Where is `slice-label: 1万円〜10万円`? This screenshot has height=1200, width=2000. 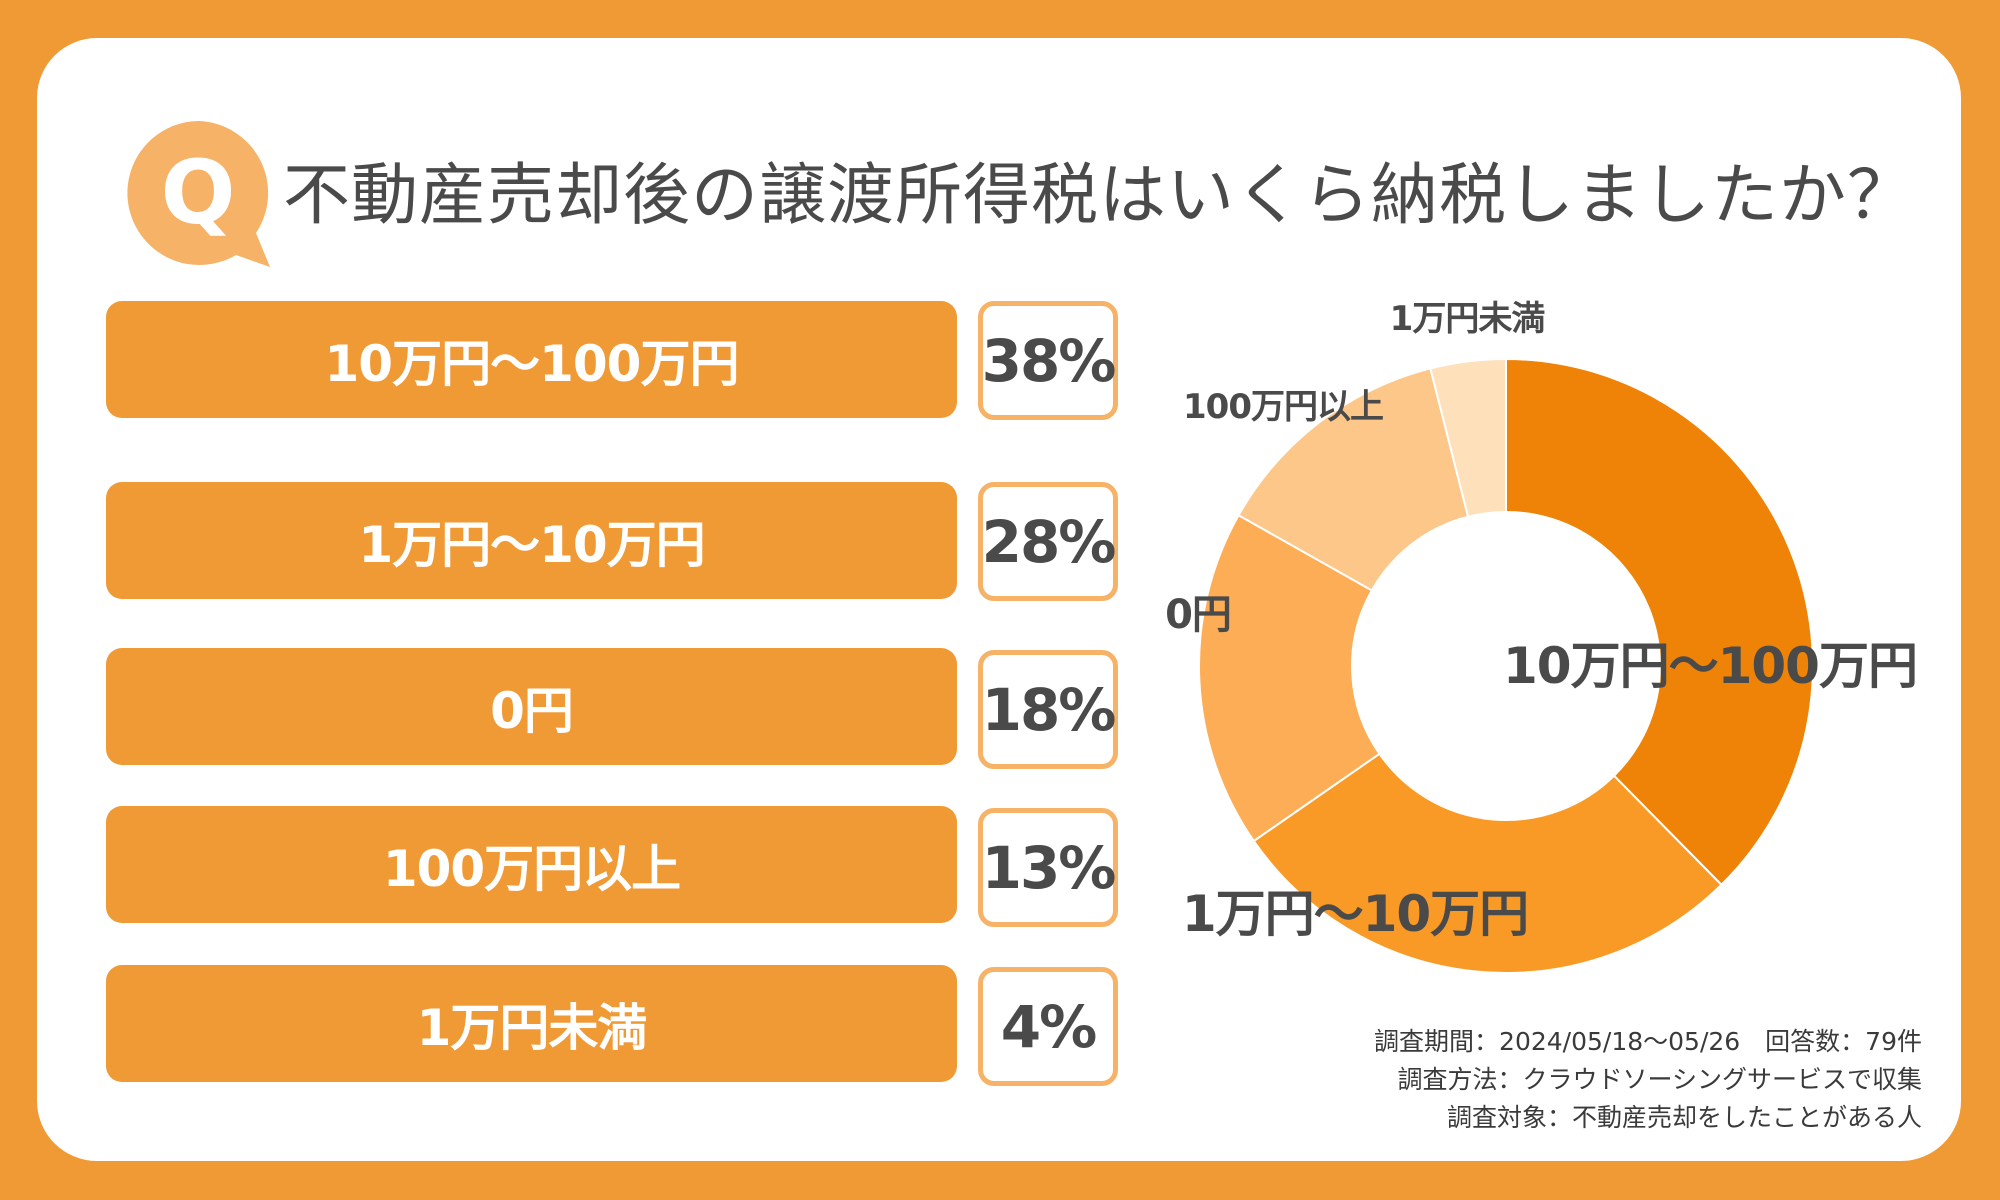 slice-label: 1万円〜10万円 is located at coordinates (1355, 914).